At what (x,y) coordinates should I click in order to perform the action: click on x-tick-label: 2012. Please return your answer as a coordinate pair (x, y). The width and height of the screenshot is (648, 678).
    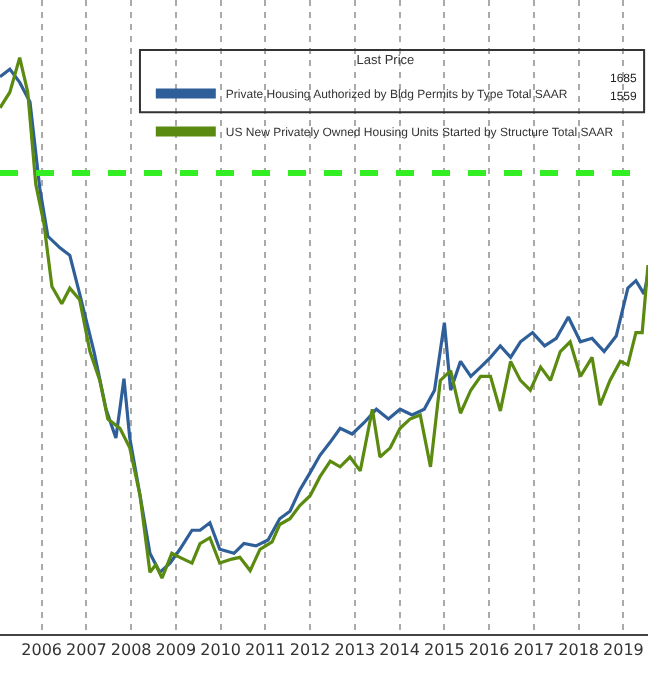
    Looking at the image, I should click on (310, 650).